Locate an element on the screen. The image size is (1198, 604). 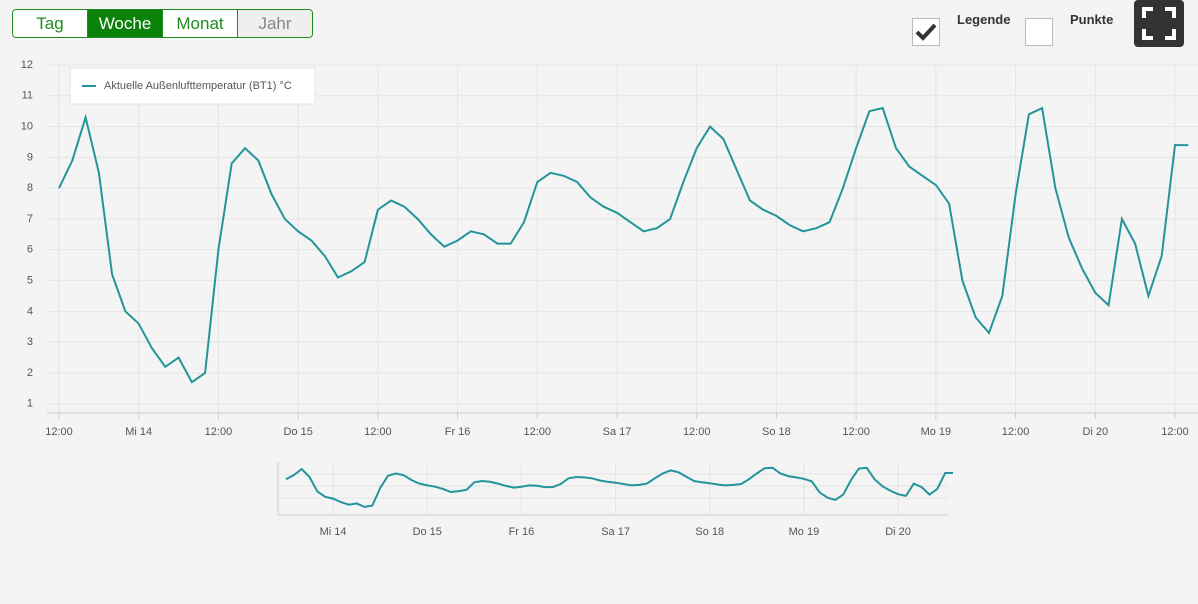
range-button: Woche is located at coordinates (124, 23).